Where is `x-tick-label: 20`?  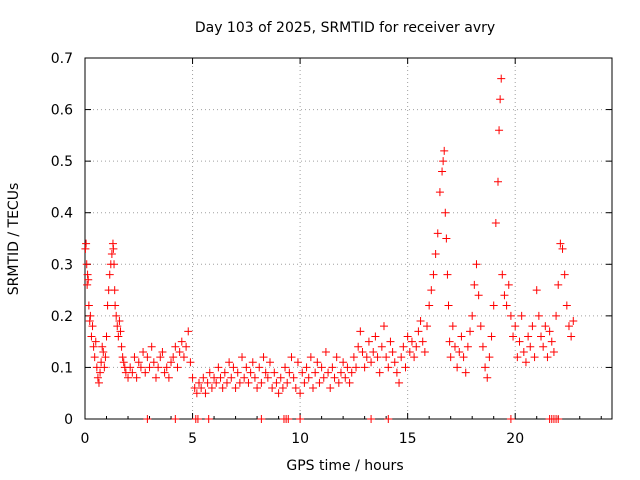 x-tick-label: 20 is located at coordinates (515, 439).